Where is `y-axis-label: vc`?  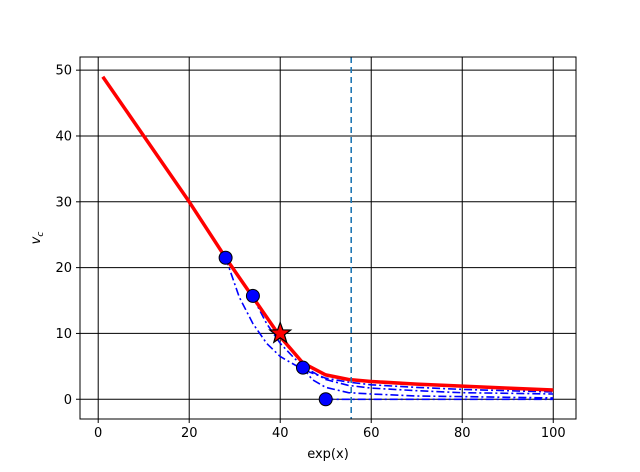
y-axis-label: vc is located at coordinates (37, 238).